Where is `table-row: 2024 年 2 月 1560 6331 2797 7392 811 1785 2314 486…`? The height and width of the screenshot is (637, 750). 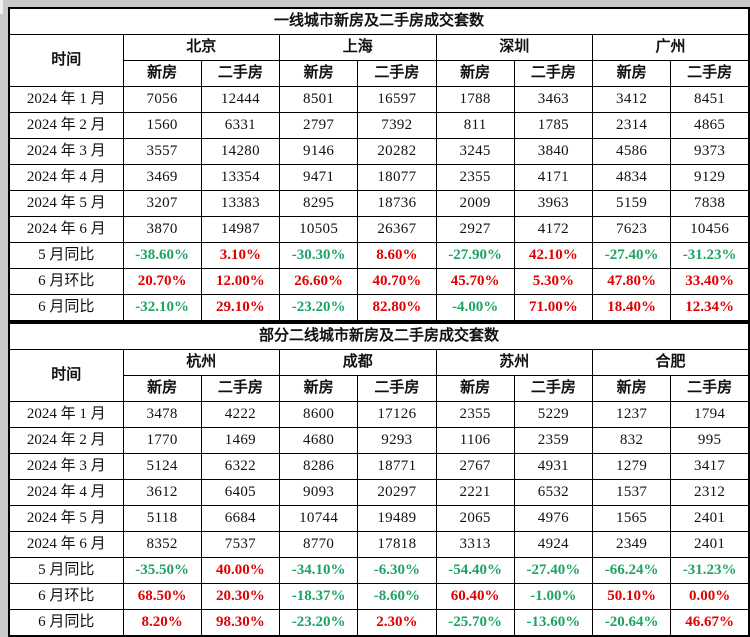
table-row: 2024 年 2 月 1560 6331 2797 7392 811 1785 2314 486… is located at coordinates (379, 125).